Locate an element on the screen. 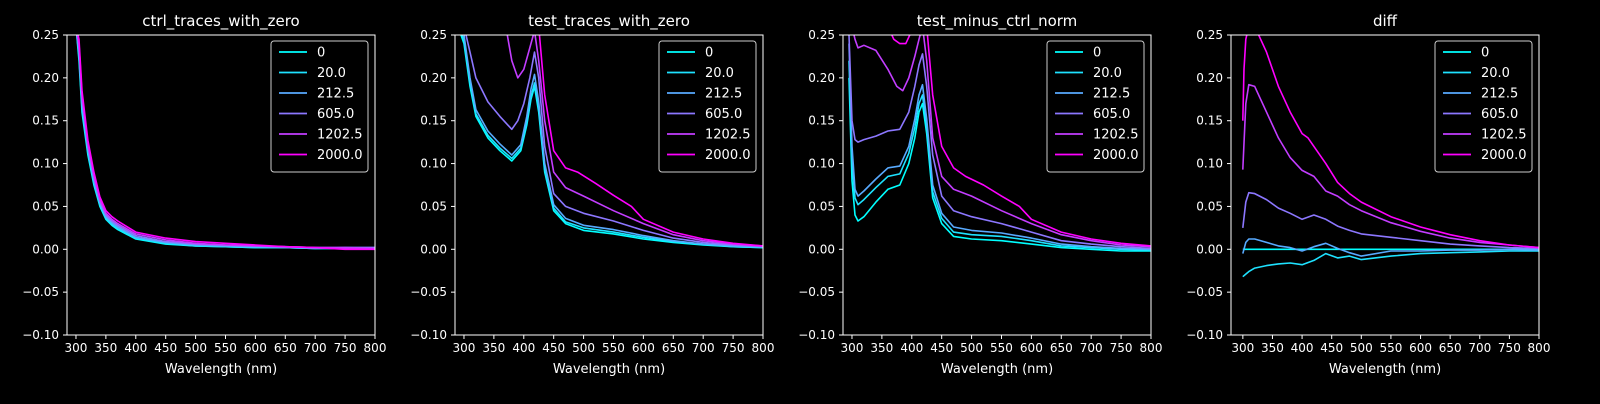 The image size is (1600, 404). subplot-title: test_traces_with_zero is located at coordinates (609, 21).